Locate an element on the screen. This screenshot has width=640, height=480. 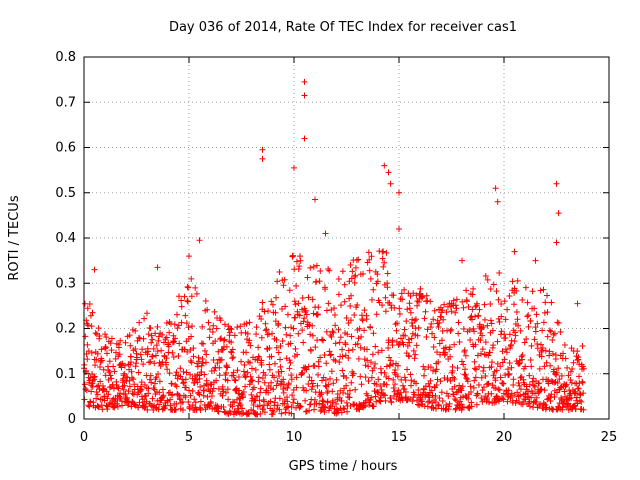
x-tick-label: 15 is located at coordinates (399, 437).